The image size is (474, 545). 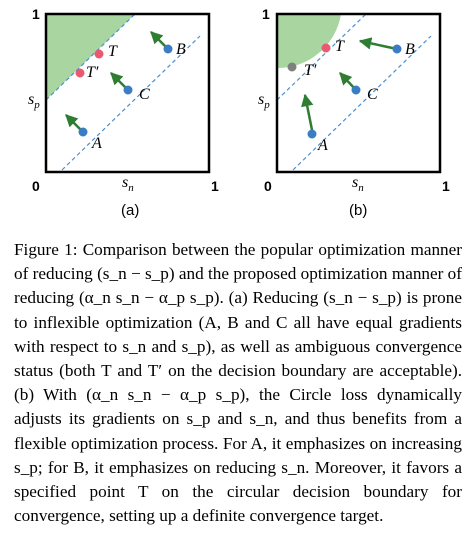 I want to click on panel-b-label-t-prime: T′, so click(x=310, y=70).